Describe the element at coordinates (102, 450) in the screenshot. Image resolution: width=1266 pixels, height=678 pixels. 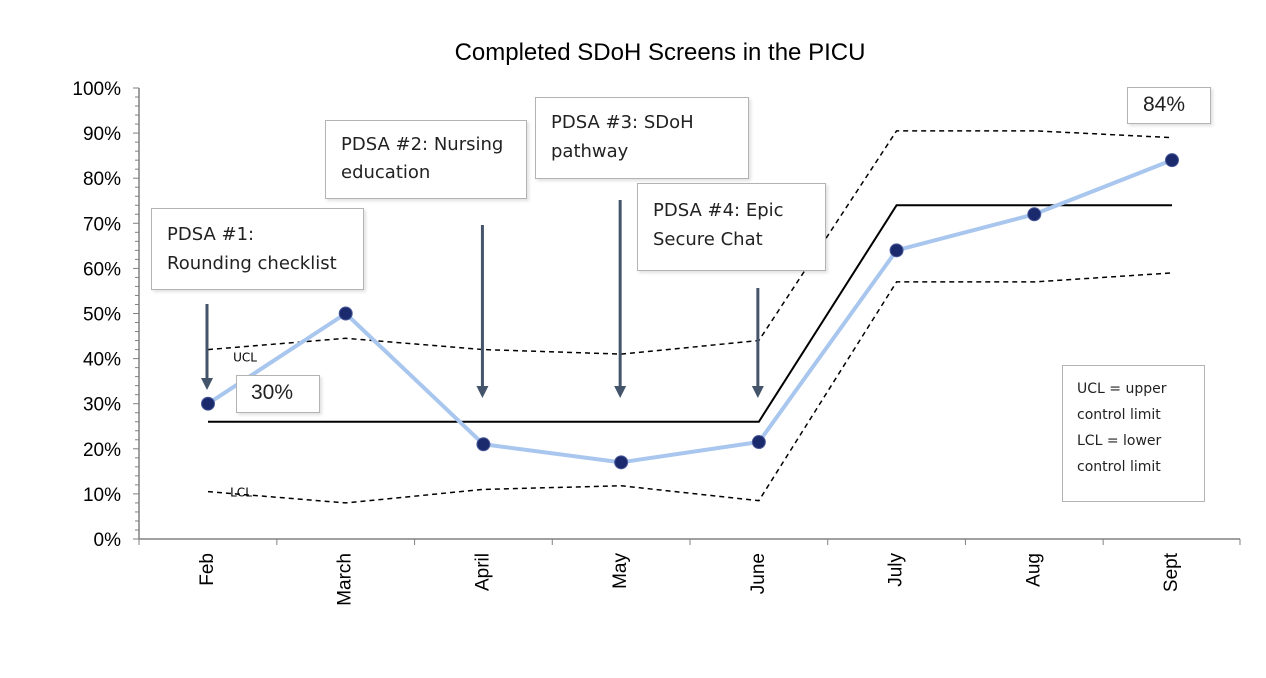
I see `y-tick-label: 20%` at that location.